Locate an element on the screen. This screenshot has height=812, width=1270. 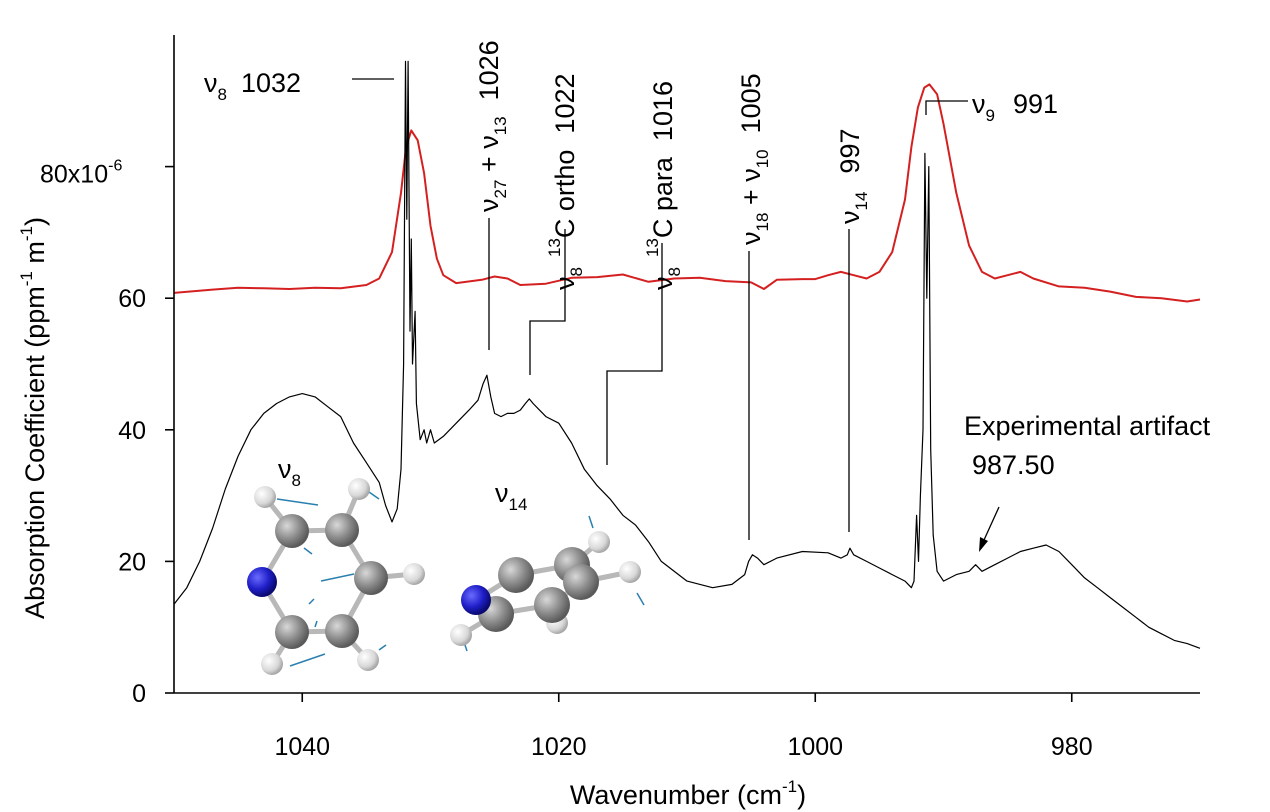
molecule-nu14-illustration is located at coordinates (547, 583).